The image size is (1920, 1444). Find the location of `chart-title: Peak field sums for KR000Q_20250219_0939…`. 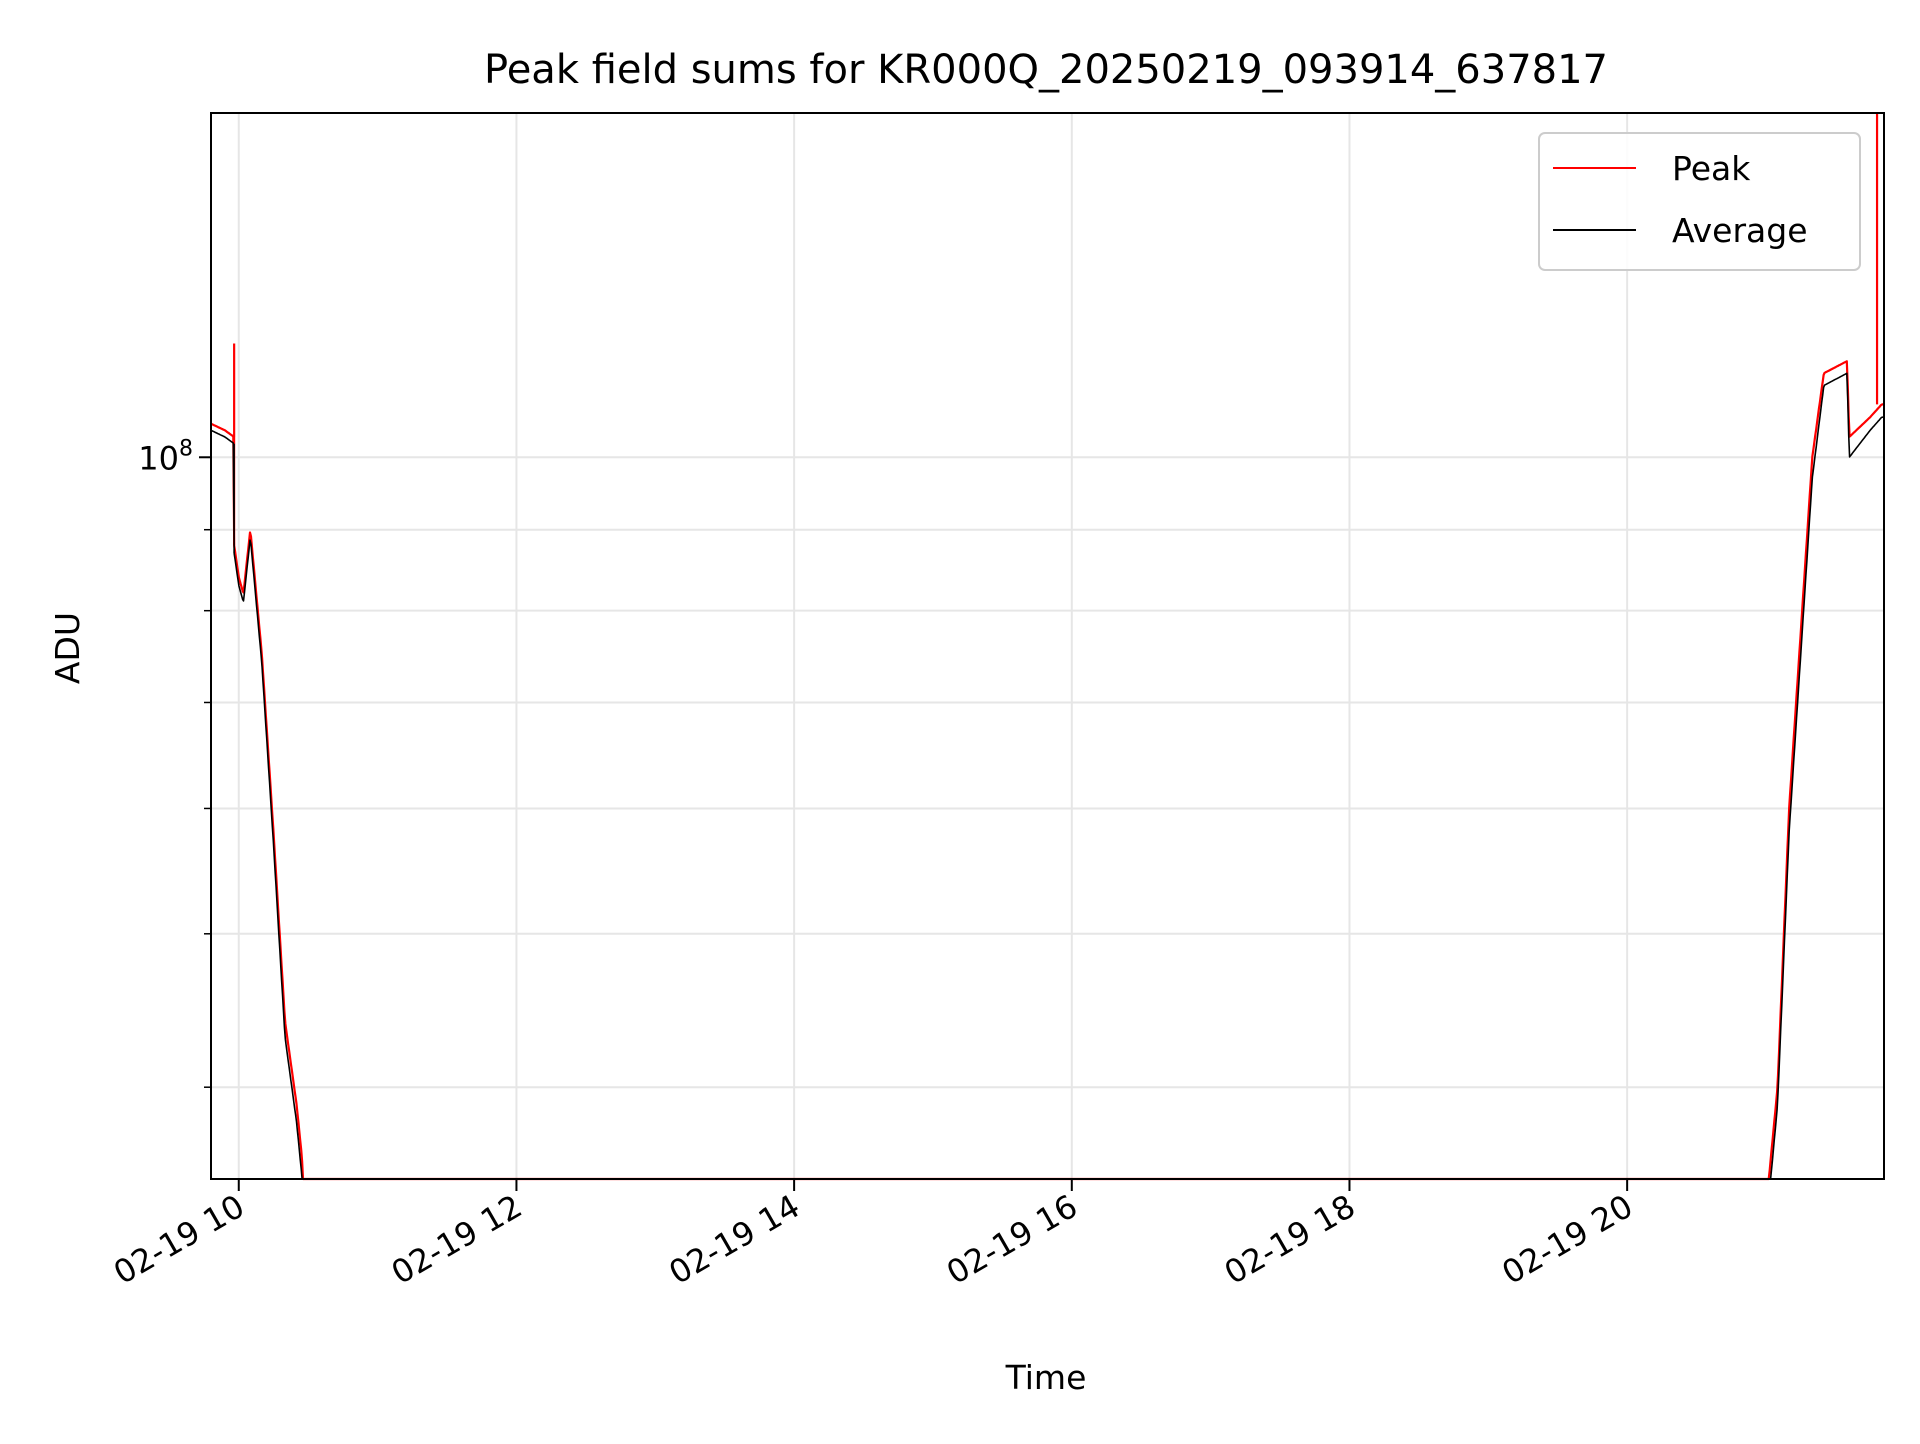

chart-title: Peak field sums for KR000Q_20250219_0939… is located at coordinates (1046, 70).